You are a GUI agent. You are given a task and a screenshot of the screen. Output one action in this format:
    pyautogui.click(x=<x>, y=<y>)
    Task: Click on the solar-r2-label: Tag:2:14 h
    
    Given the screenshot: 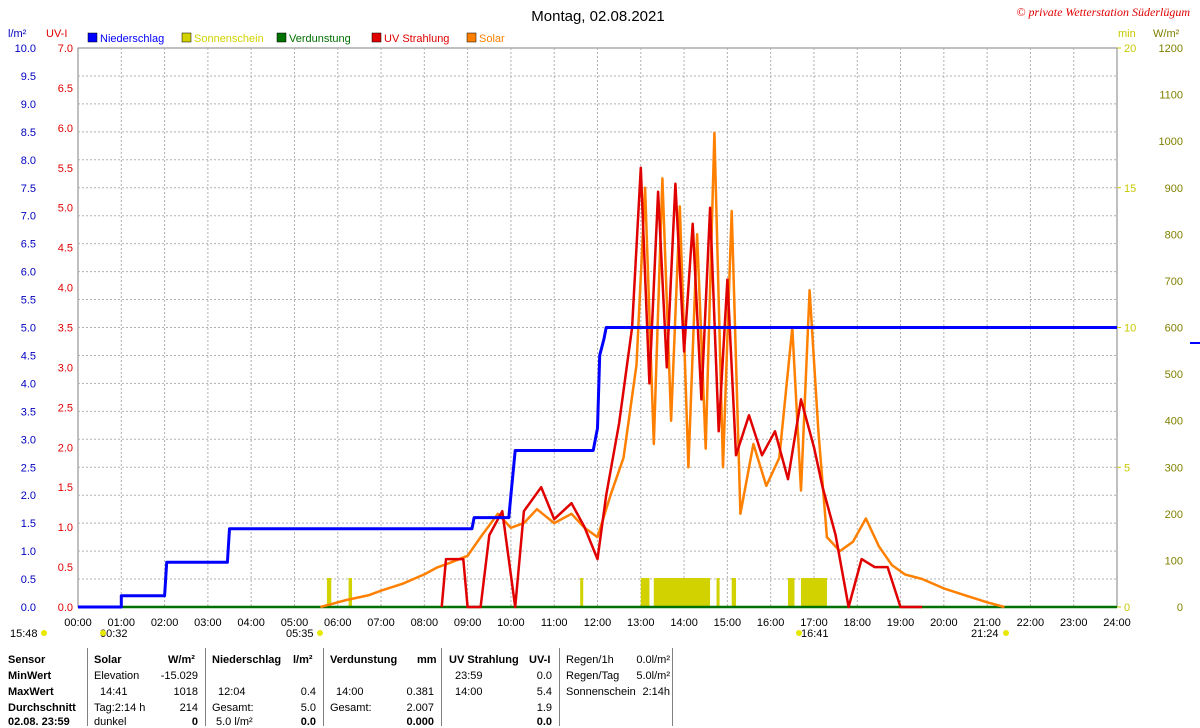 What is the action you would take?
    pyautogui.click(x=120, y=708)
    